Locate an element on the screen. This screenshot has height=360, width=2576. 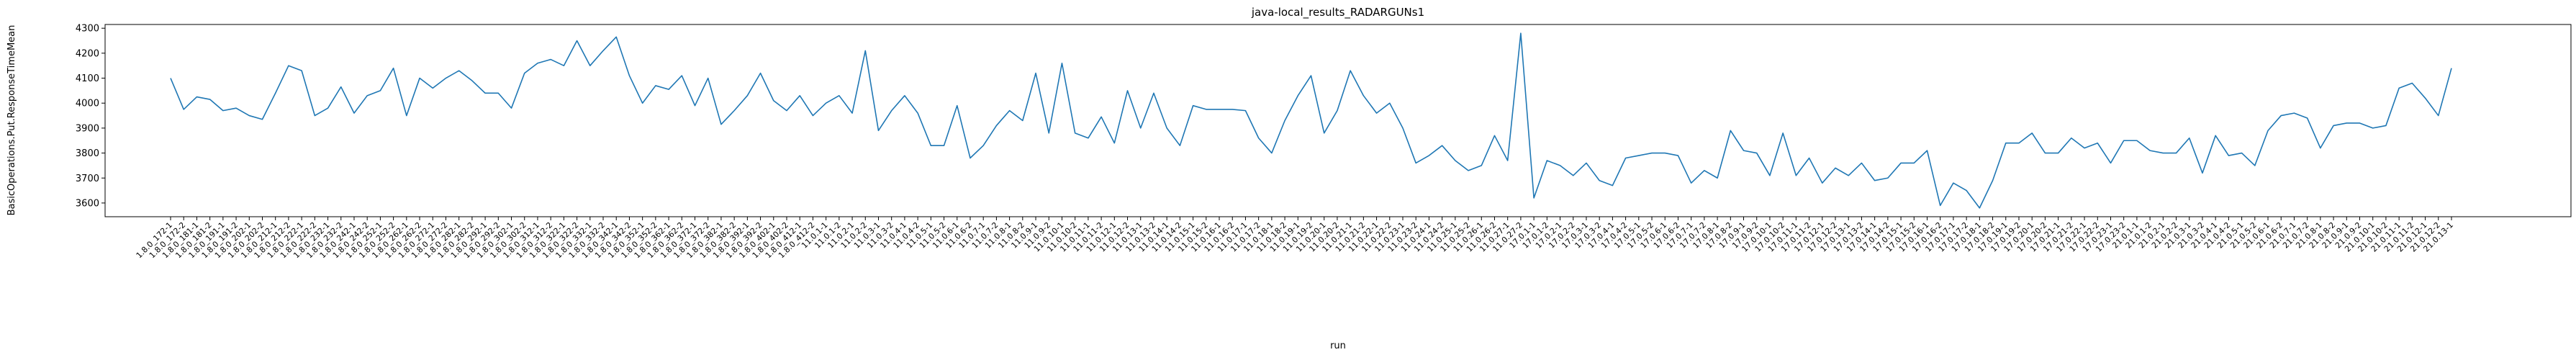
y-tick-label: 4300 is located at coordinates (87, 29).